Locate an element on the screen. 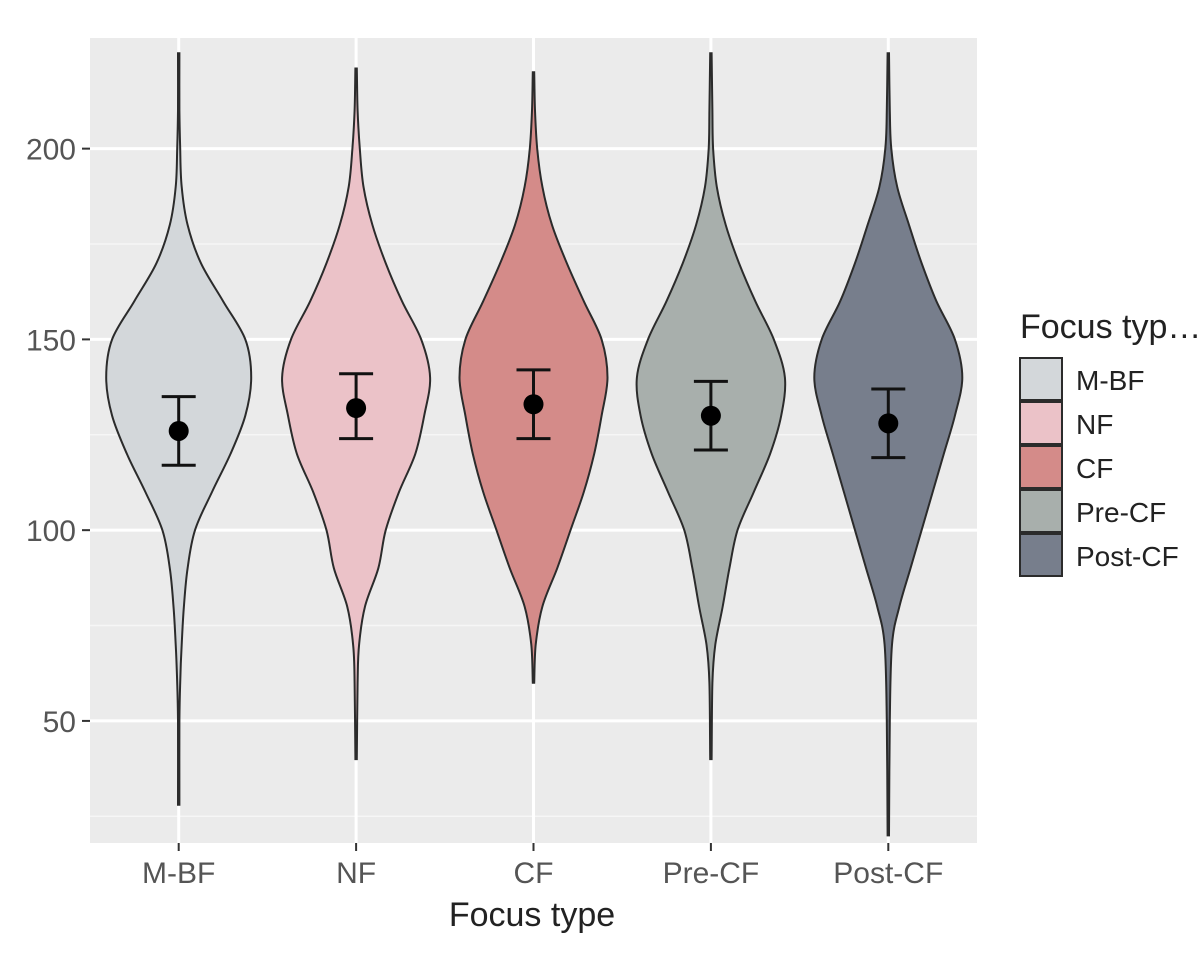  legend-item-nf: NF is located at coordinates (1066, 423).